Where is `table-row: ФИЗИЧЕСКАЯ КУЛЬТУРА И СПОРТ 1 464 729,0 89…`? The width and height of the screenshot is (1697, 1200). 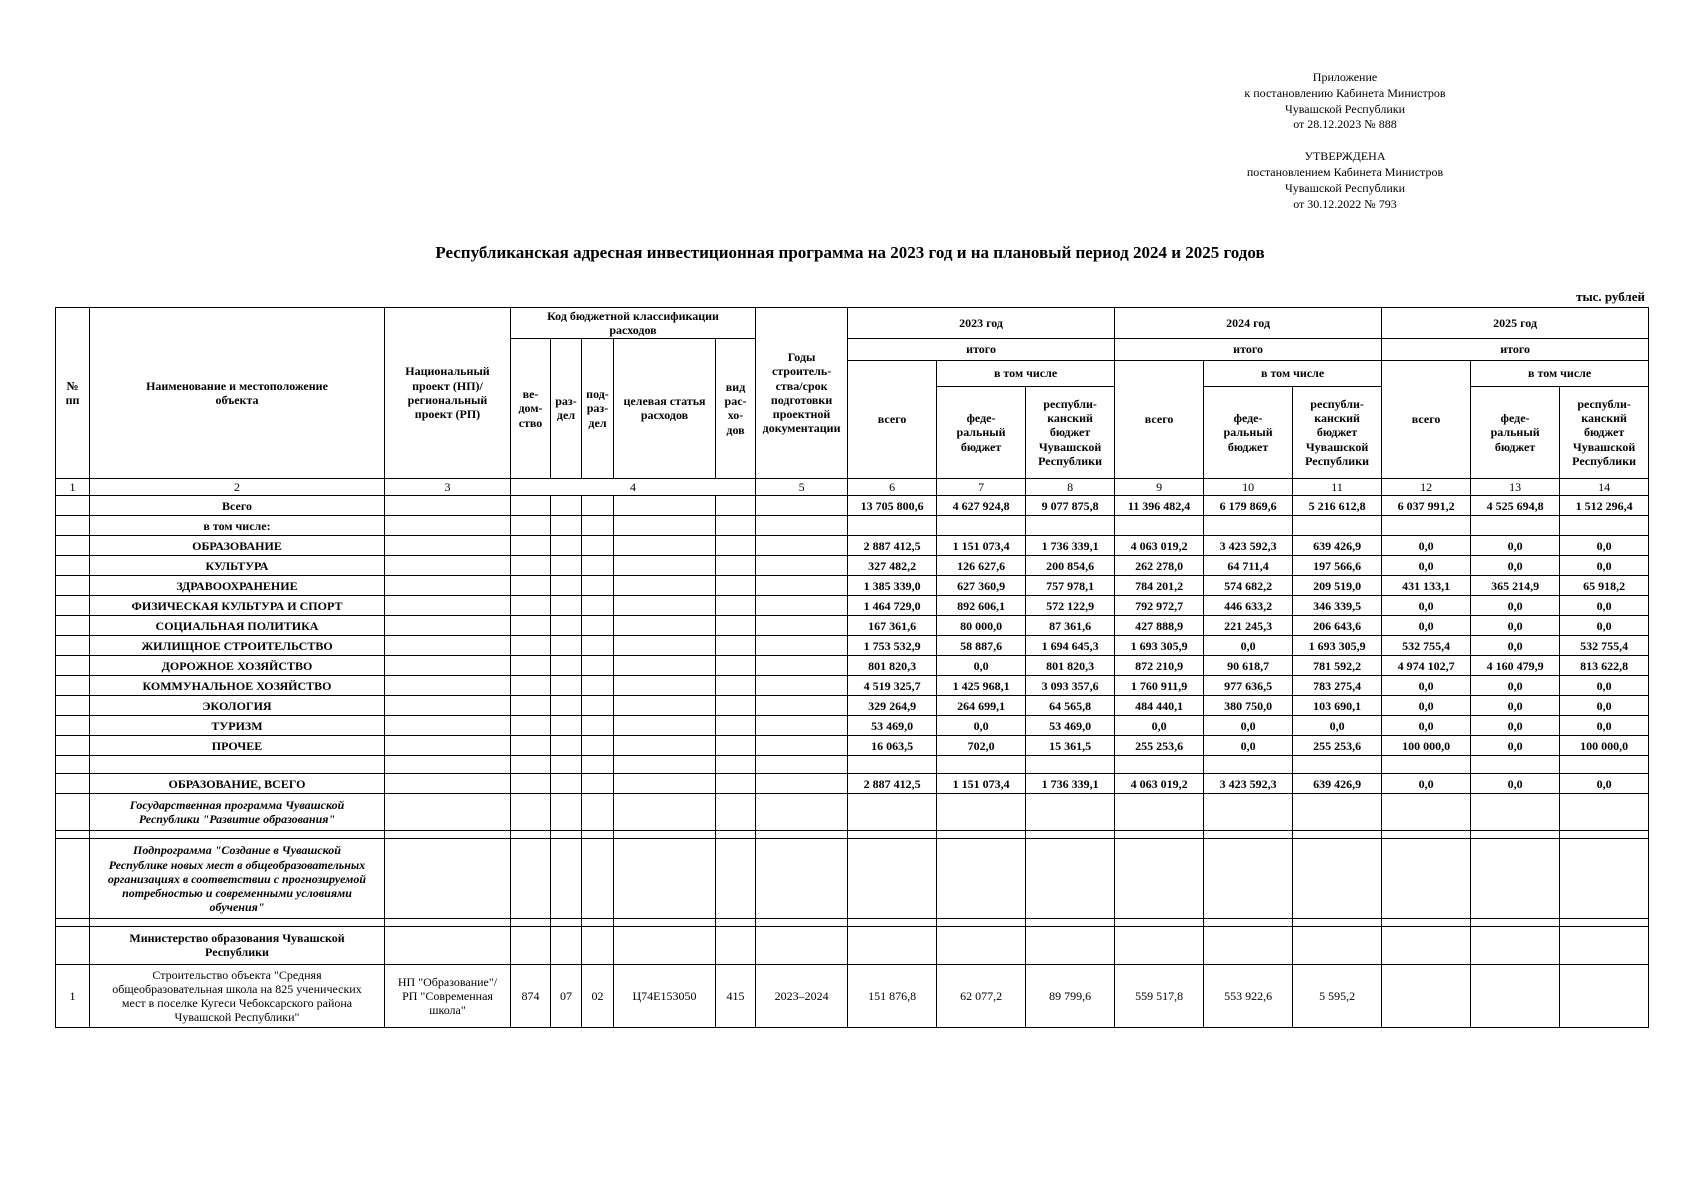
table-row: ФИЗИЧЕСКАЯ КУЛЬТУРА И СПОРТ 1 464 729,0 89… is located at coordinates (852, 606).